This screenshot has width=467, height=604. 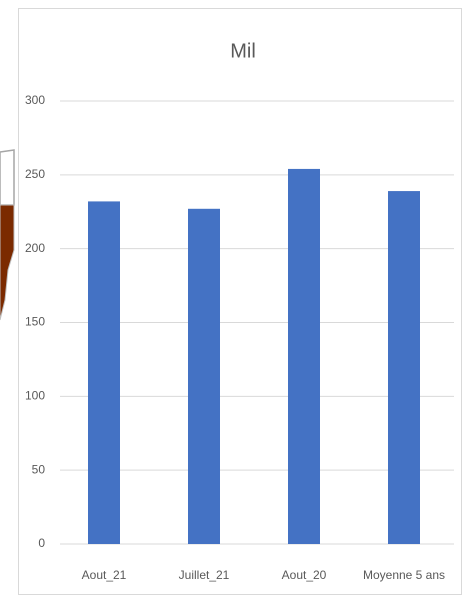 What do you see at coordinates (243, 51) in the screenshot?
I see `chart-title: Mil` at bounding box center [243, 51].